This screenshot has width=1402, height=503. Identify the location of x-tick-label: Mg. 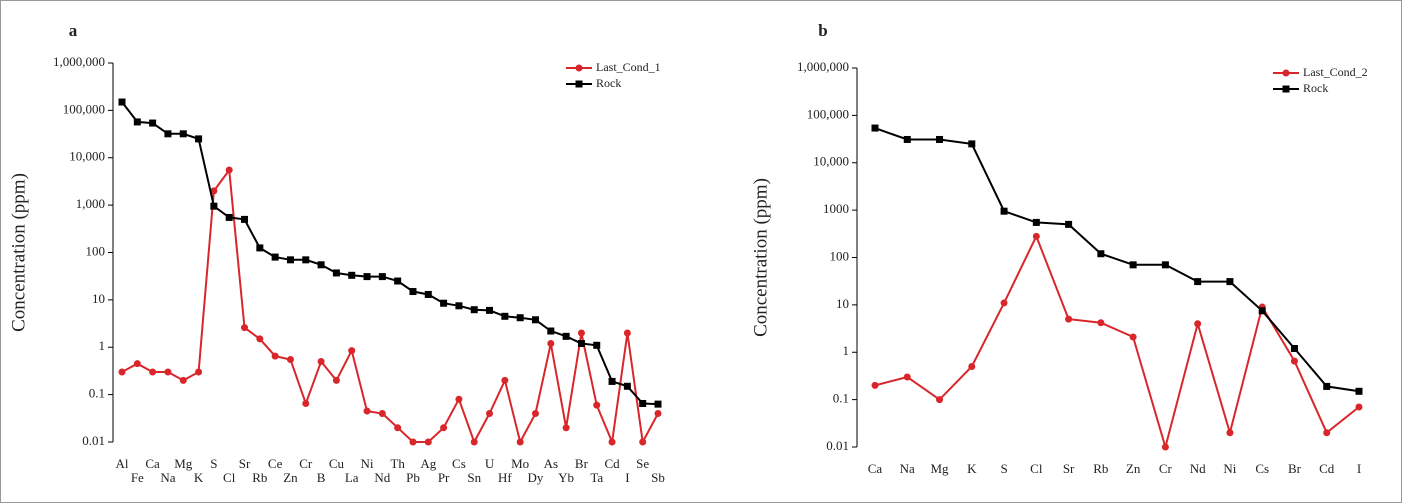
(183, 463).